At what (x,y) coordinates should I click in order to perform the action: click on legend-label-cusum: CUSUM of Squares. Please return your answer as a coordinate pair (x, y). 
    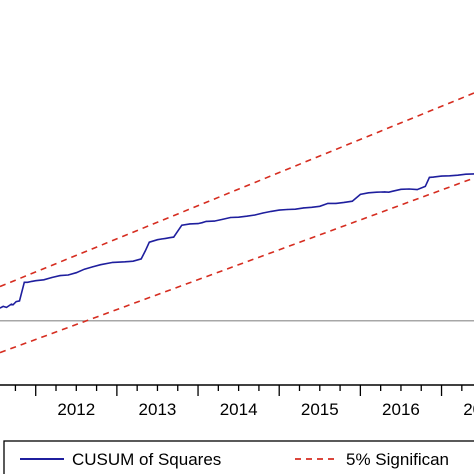
    Looking at the image, I should click on (146, 459).